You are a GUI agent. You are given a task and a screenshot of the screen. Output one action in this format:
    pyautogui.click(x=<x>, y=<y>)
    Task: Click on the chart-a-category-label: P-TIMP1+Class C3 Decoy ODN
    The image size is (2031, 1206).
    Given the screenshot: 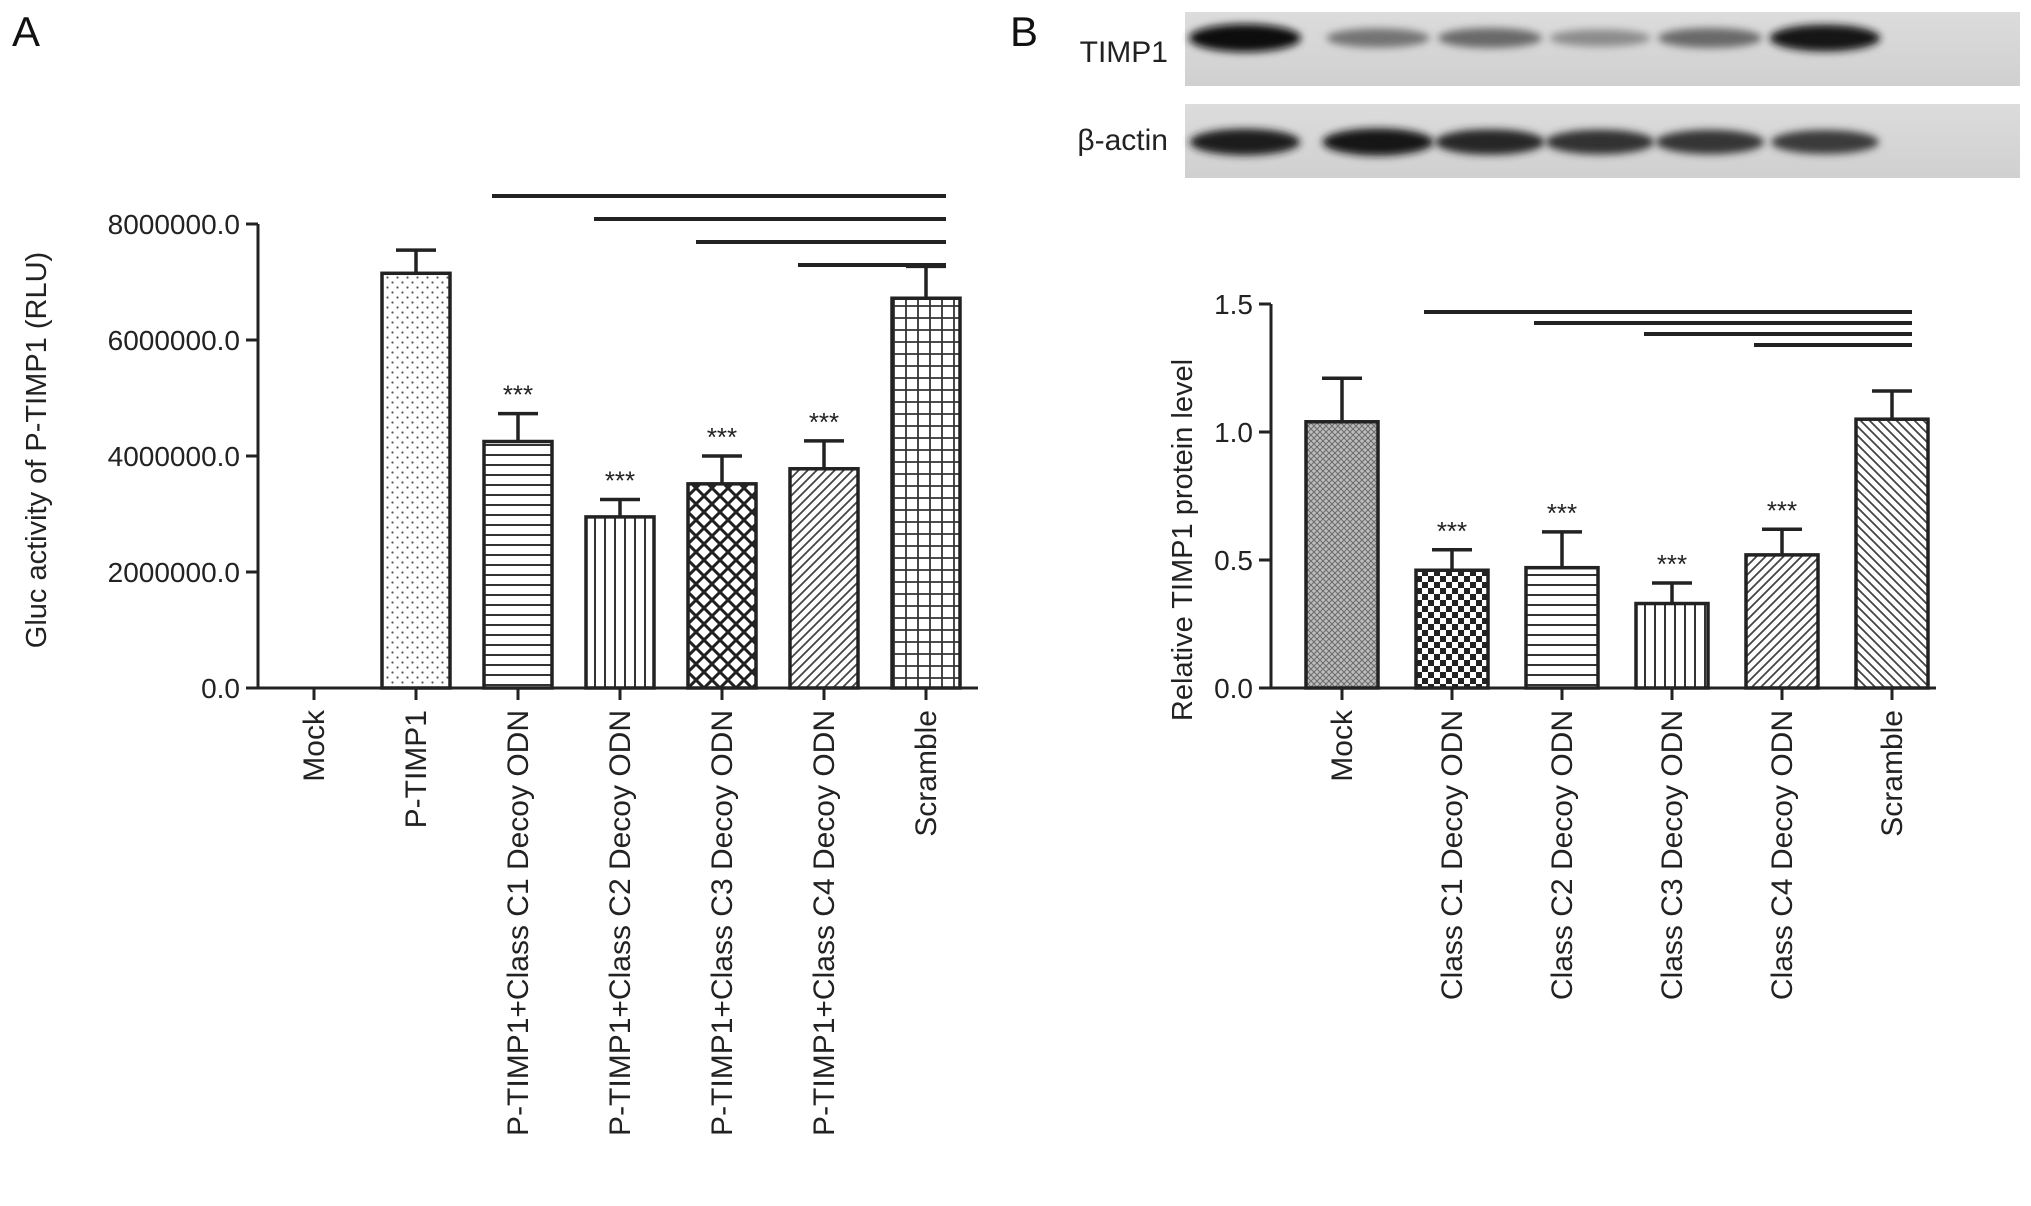 What is the action you would take?
    pyautogui.click(x=722, y=923)
    